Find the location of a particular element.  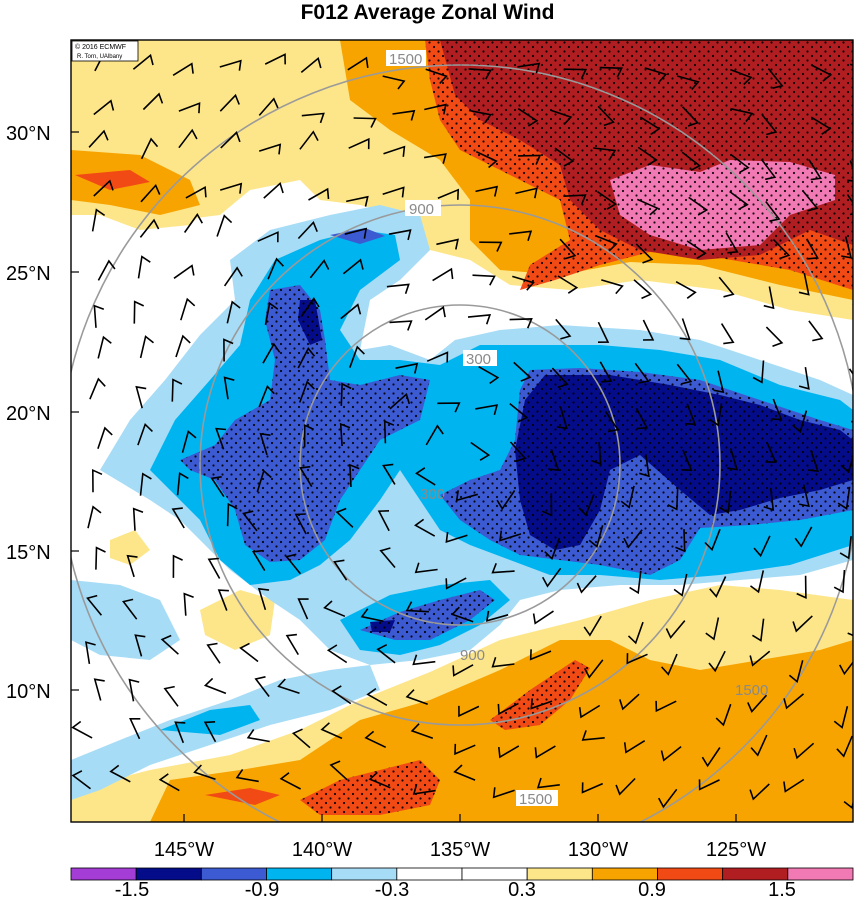

shade-plus-high-west is located at coordinates (112, 180).